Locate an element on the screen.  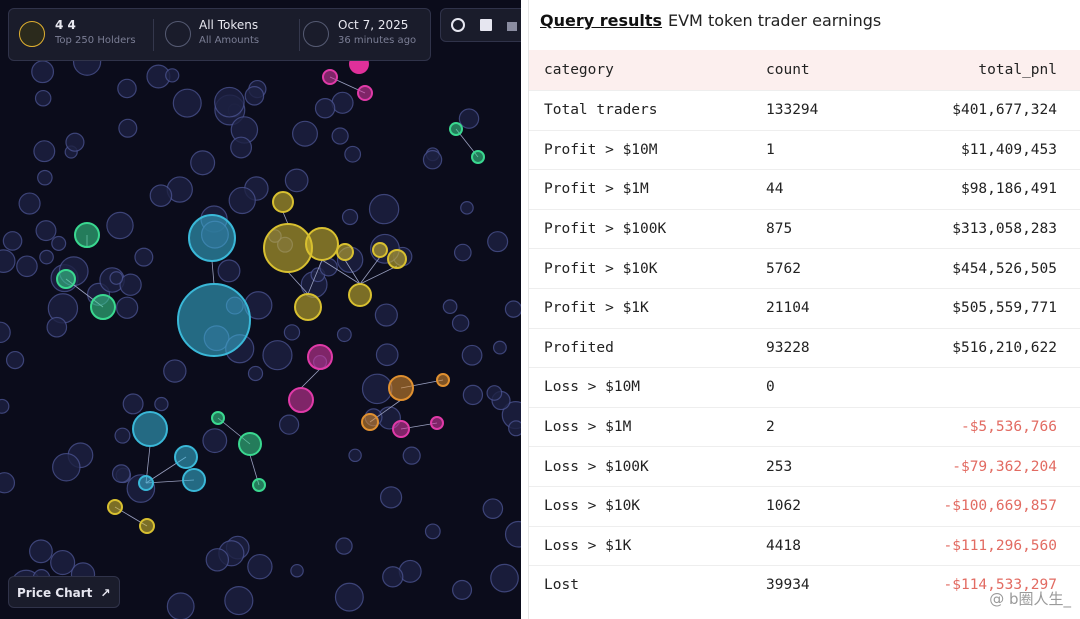
table-cell: Loss > $1K is located at coordinates (647, 545).